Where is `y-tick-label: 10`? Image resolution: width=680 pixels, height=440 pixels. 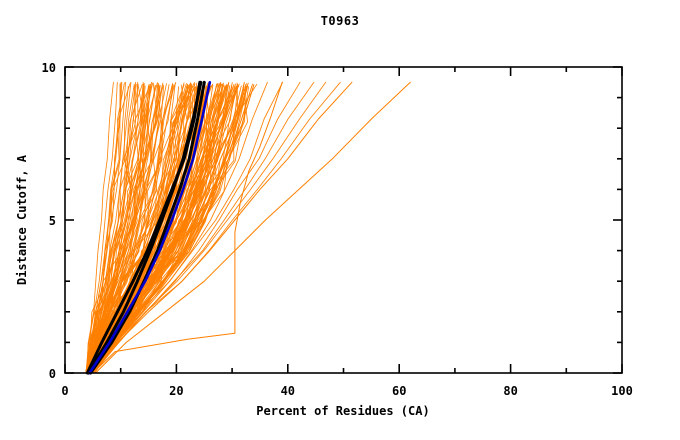
y-tick-label: 10 is located at coordinates (49, 68).